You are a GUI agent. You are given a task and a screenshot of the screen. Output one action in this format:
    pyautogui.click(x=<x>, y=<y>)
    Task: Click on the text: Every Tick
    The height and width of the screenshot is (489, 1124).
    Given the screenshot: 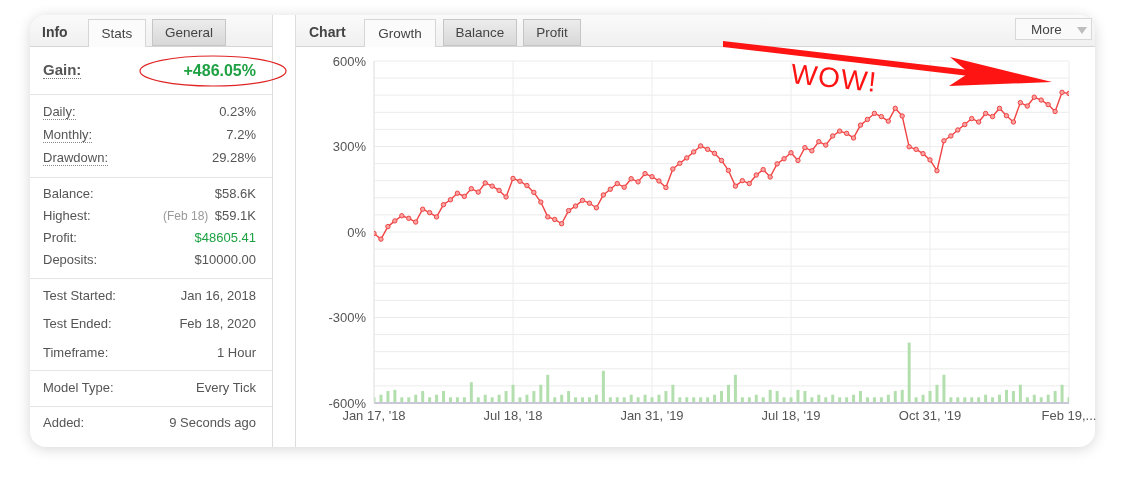 What is the action you would take?
    pyautogui.click(x=226, y=387)
    